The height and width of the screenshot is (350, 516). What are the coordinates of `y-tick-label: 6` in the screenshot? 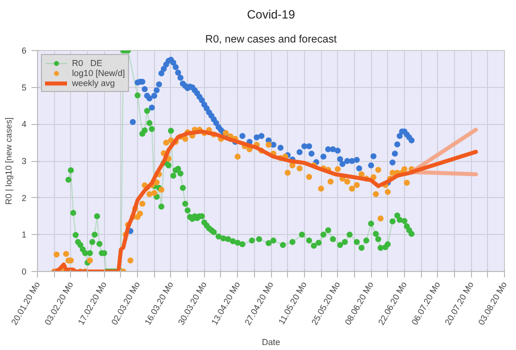 It's located at (24, 51).